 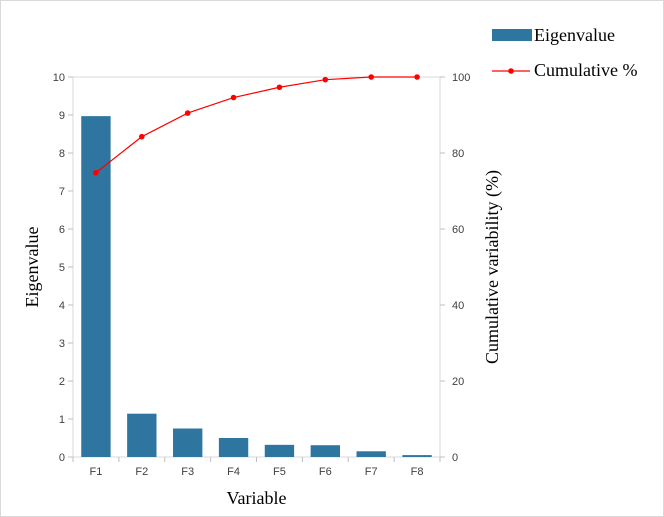 What do you see at coordinates (371, 77) in the screenshot?
I see `cumulative-point-f7` at bounding box center [371, 77].